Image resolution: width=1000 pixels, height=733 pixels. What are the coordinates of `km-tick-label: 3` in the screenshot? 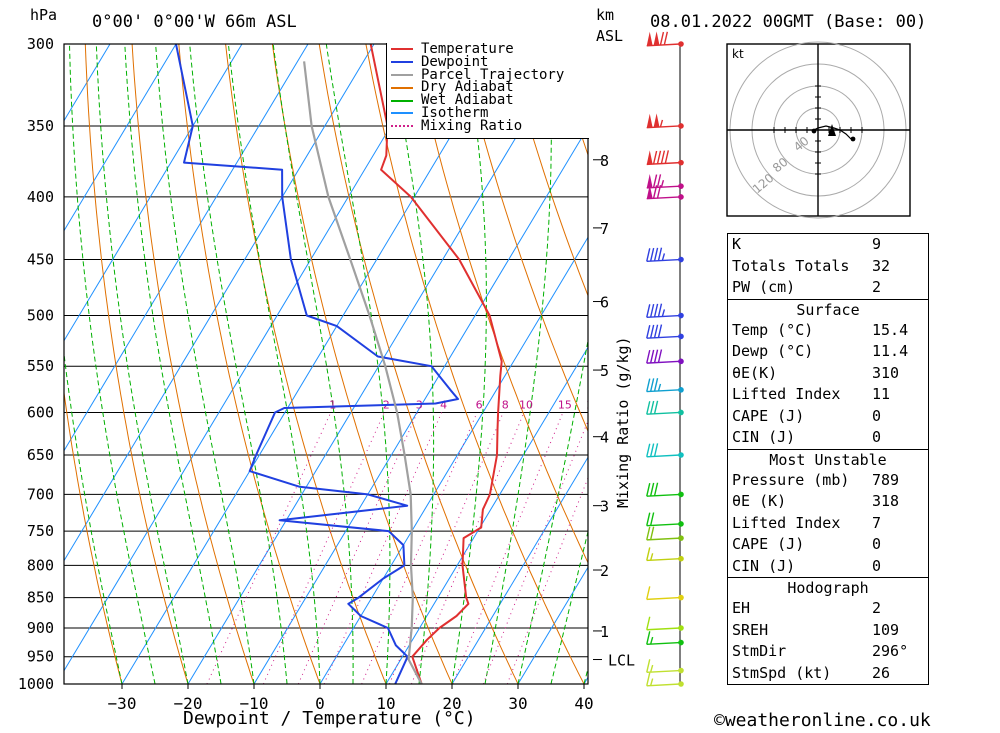 It's located at (604, 507).